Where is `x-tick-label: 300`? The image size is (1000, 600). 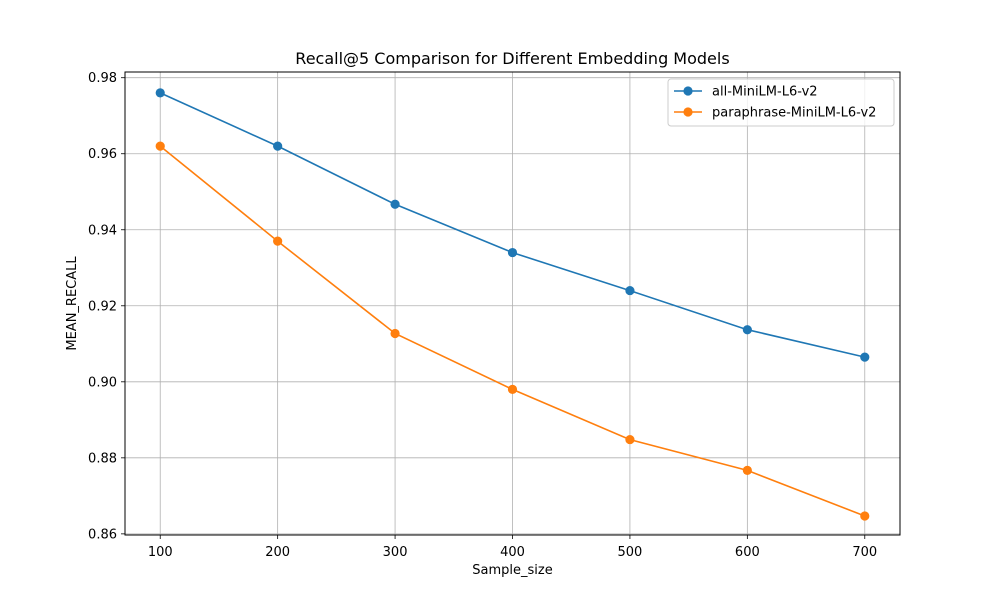 x-tick-label: 300 is located at coordinates (395, 552).